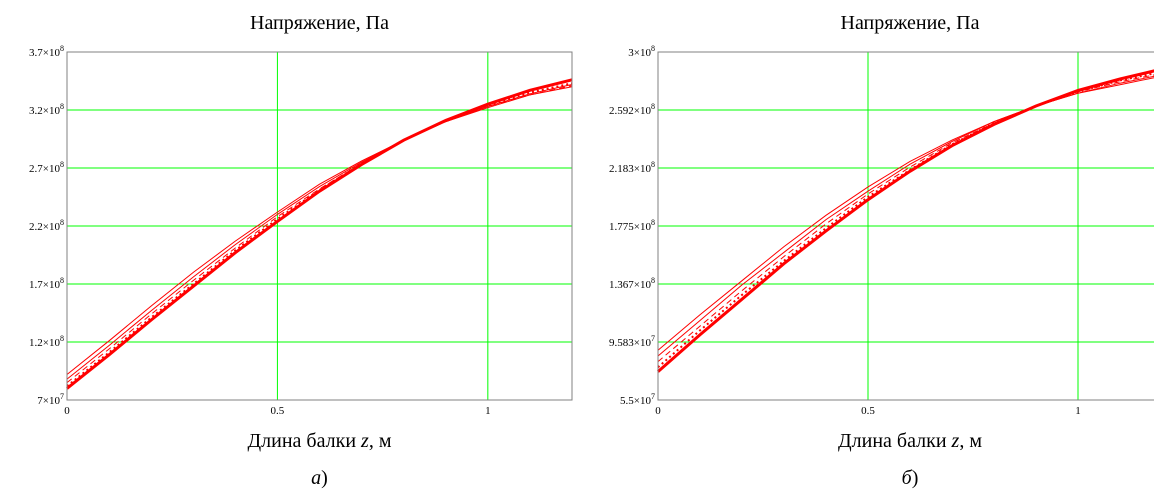 The height and width of the screenshot is (495, 1154). I want to click on y-tick-mantissa: 3.2×10, so click(44, 111).